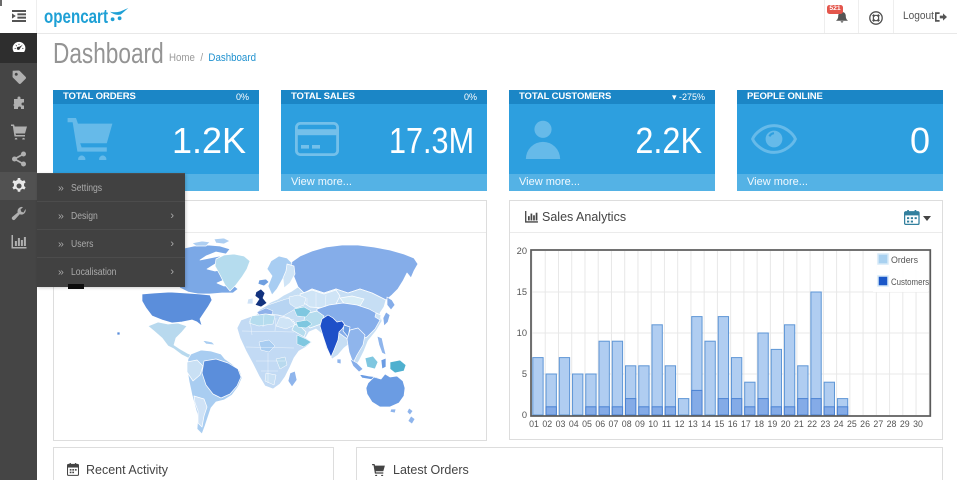 The width and height of the screenshot is (957, 480). What do you see at coordinates (746, 424) in the screenshot?
I see `svg-text: 17` at bounding box center [746, 424].